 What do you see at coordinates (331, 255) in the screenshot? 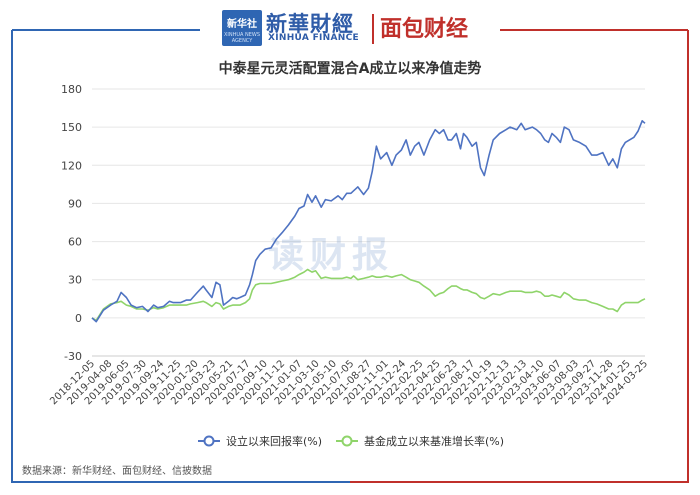
I see `watermark: 读财报` at bounding box center [331, 255].